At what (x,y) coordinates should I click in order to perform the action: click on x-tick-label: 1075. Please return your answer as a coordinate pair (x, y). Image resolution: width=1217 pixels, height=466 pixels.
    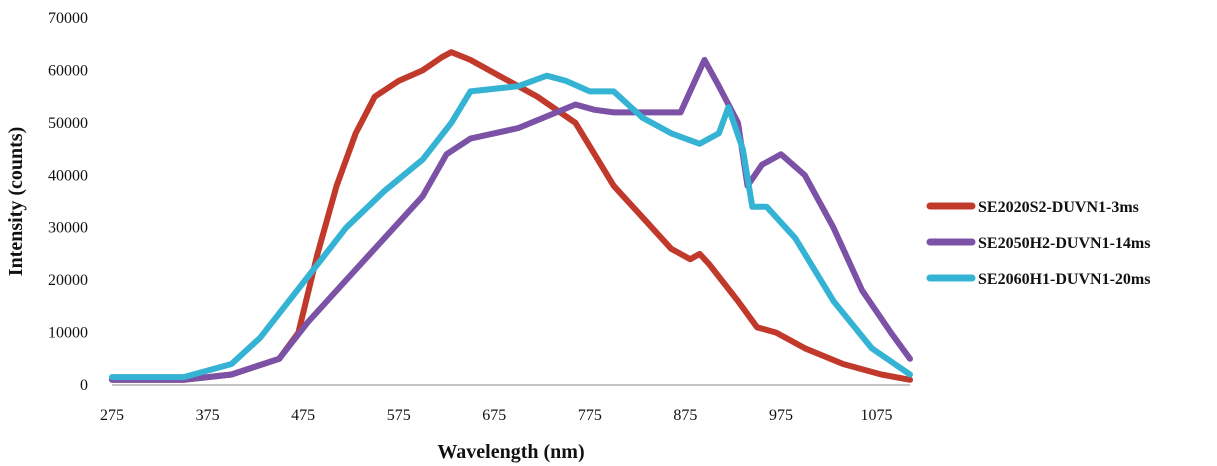
    Looking at the image, I should click on (877, 415).